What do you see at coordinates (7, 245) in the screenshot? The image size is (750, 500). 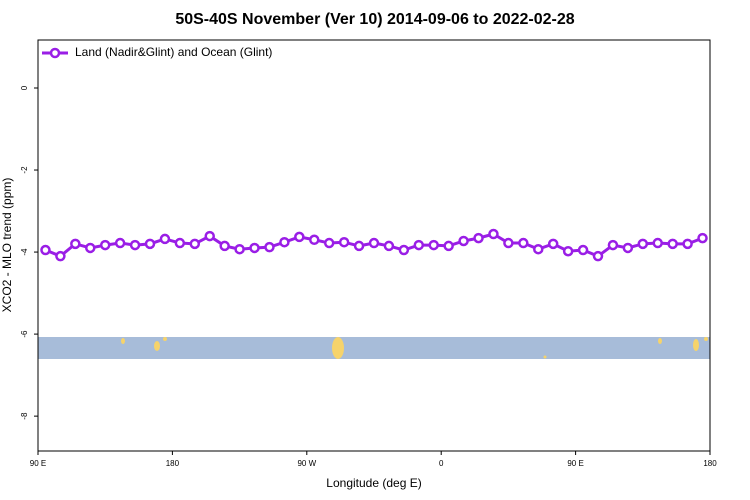 I see `y-axis-label: XCO2 - MLO trend (ppm)` at bounding box center [7, 245].